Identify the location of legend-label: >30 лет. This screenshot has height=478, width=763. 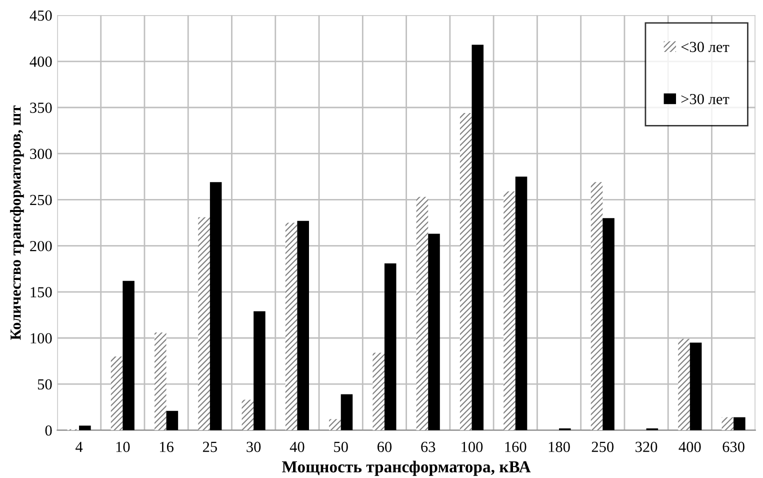
(705, 99).